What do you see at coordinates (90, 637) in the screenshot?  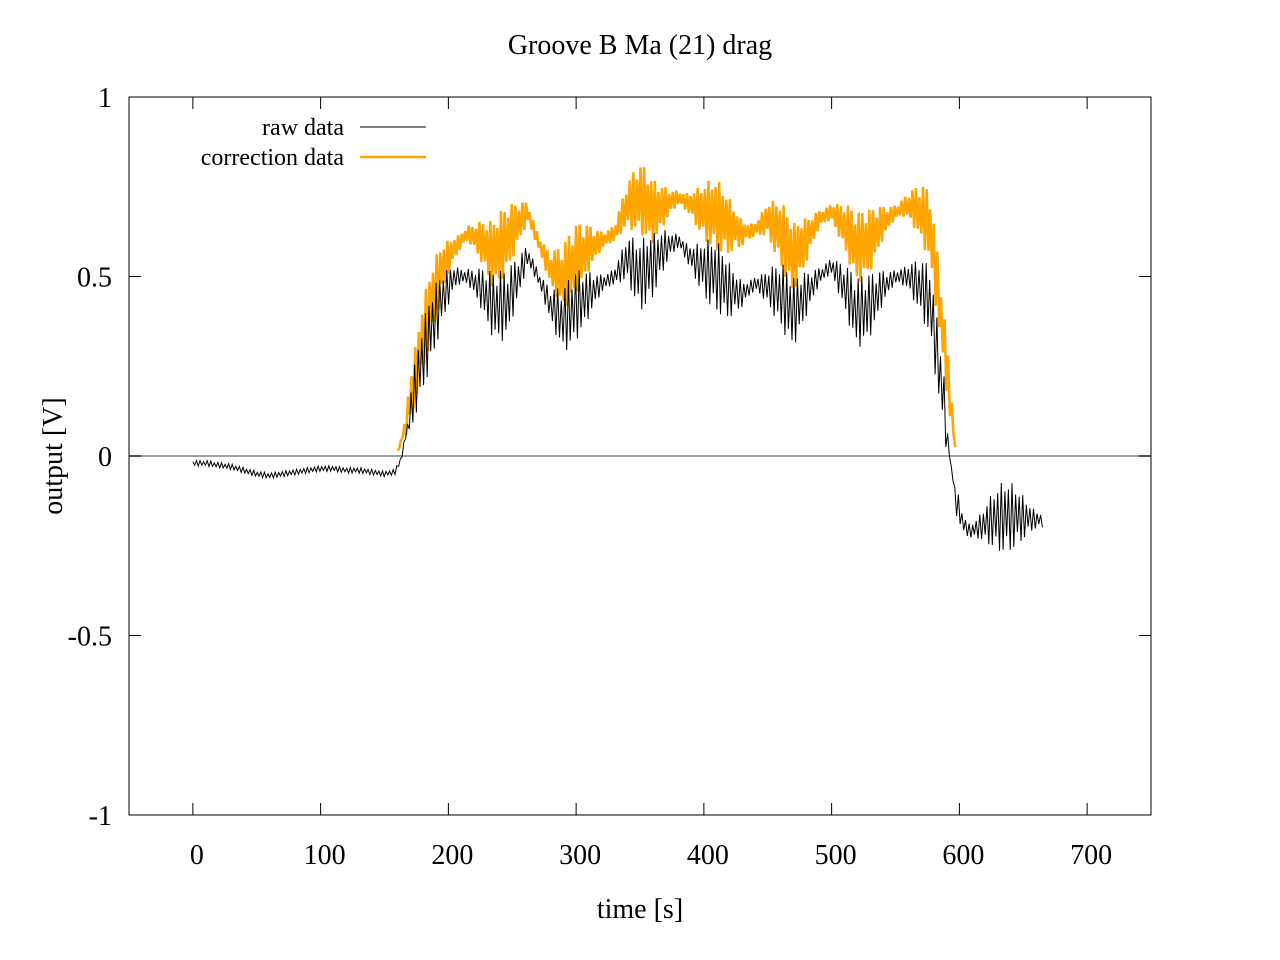 I see `y-tick-label: -0.5` at bounding box center [90, 637].